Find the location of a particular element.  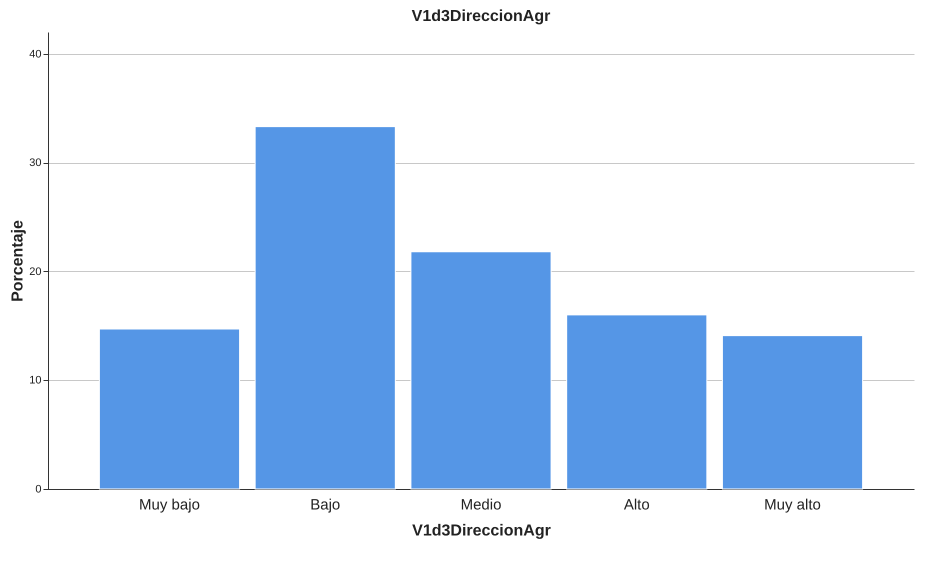

x-axis-title: V1d3DireccionAgr is located at coordinates (481, 531).